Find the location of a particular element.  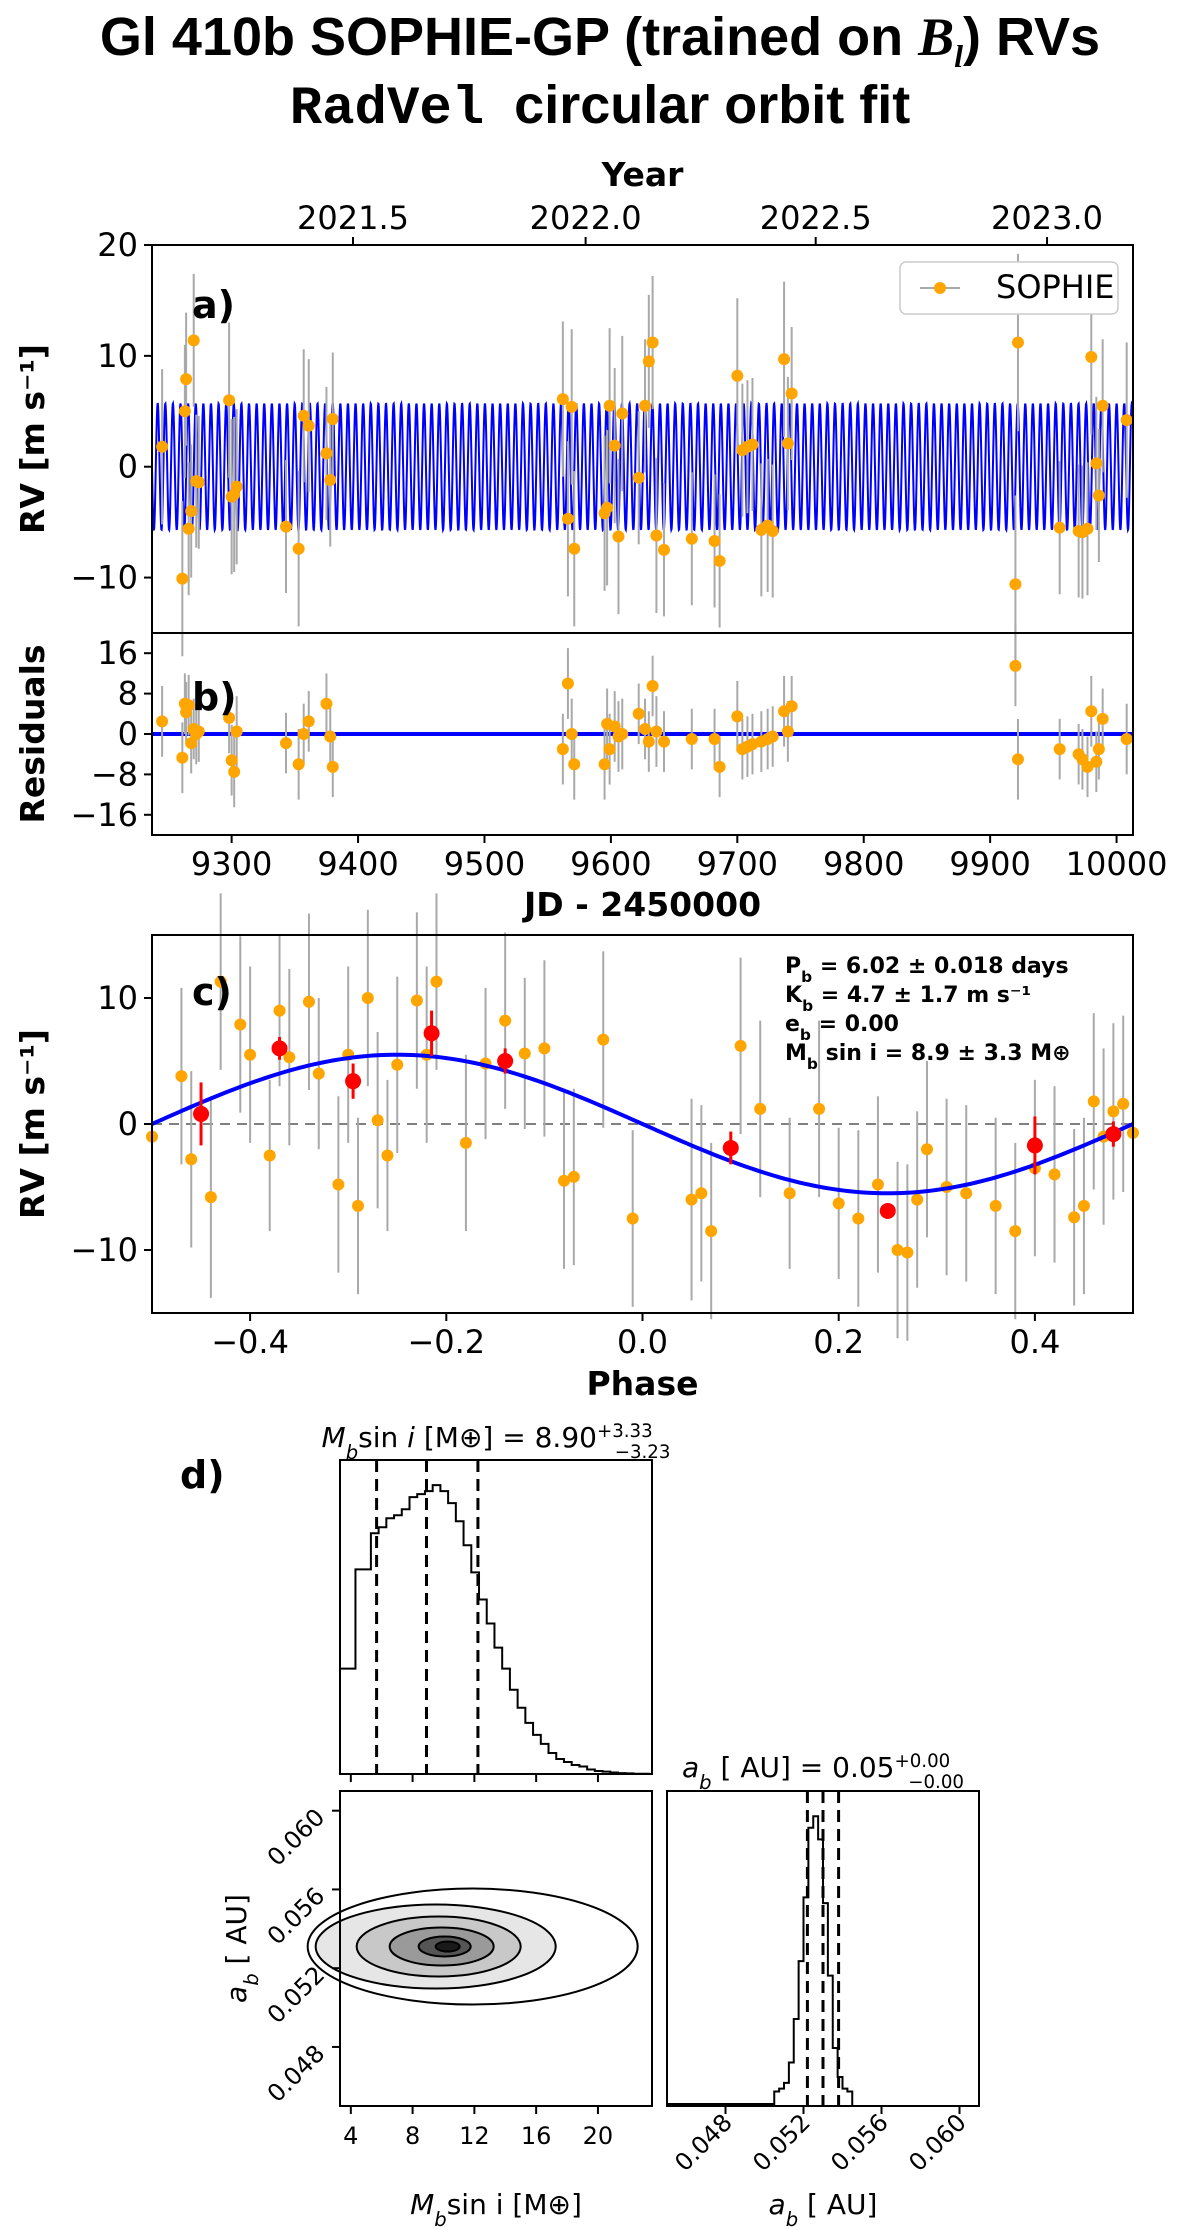

ytick-label: −8 is located at coordinates (114, 774).